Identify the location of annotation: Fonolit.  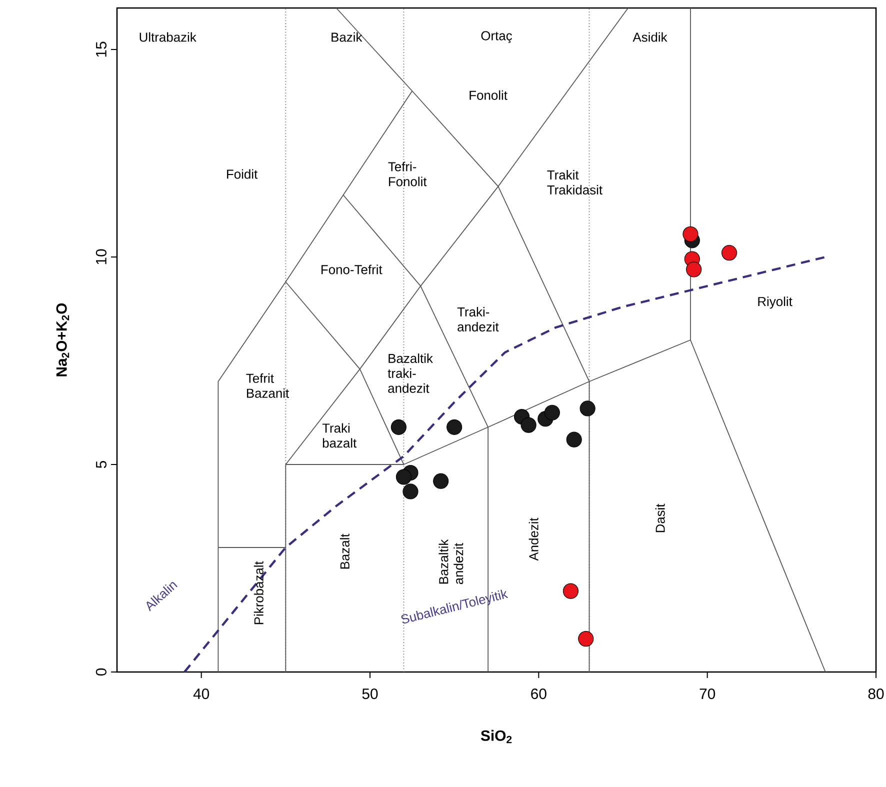
(489, 95).